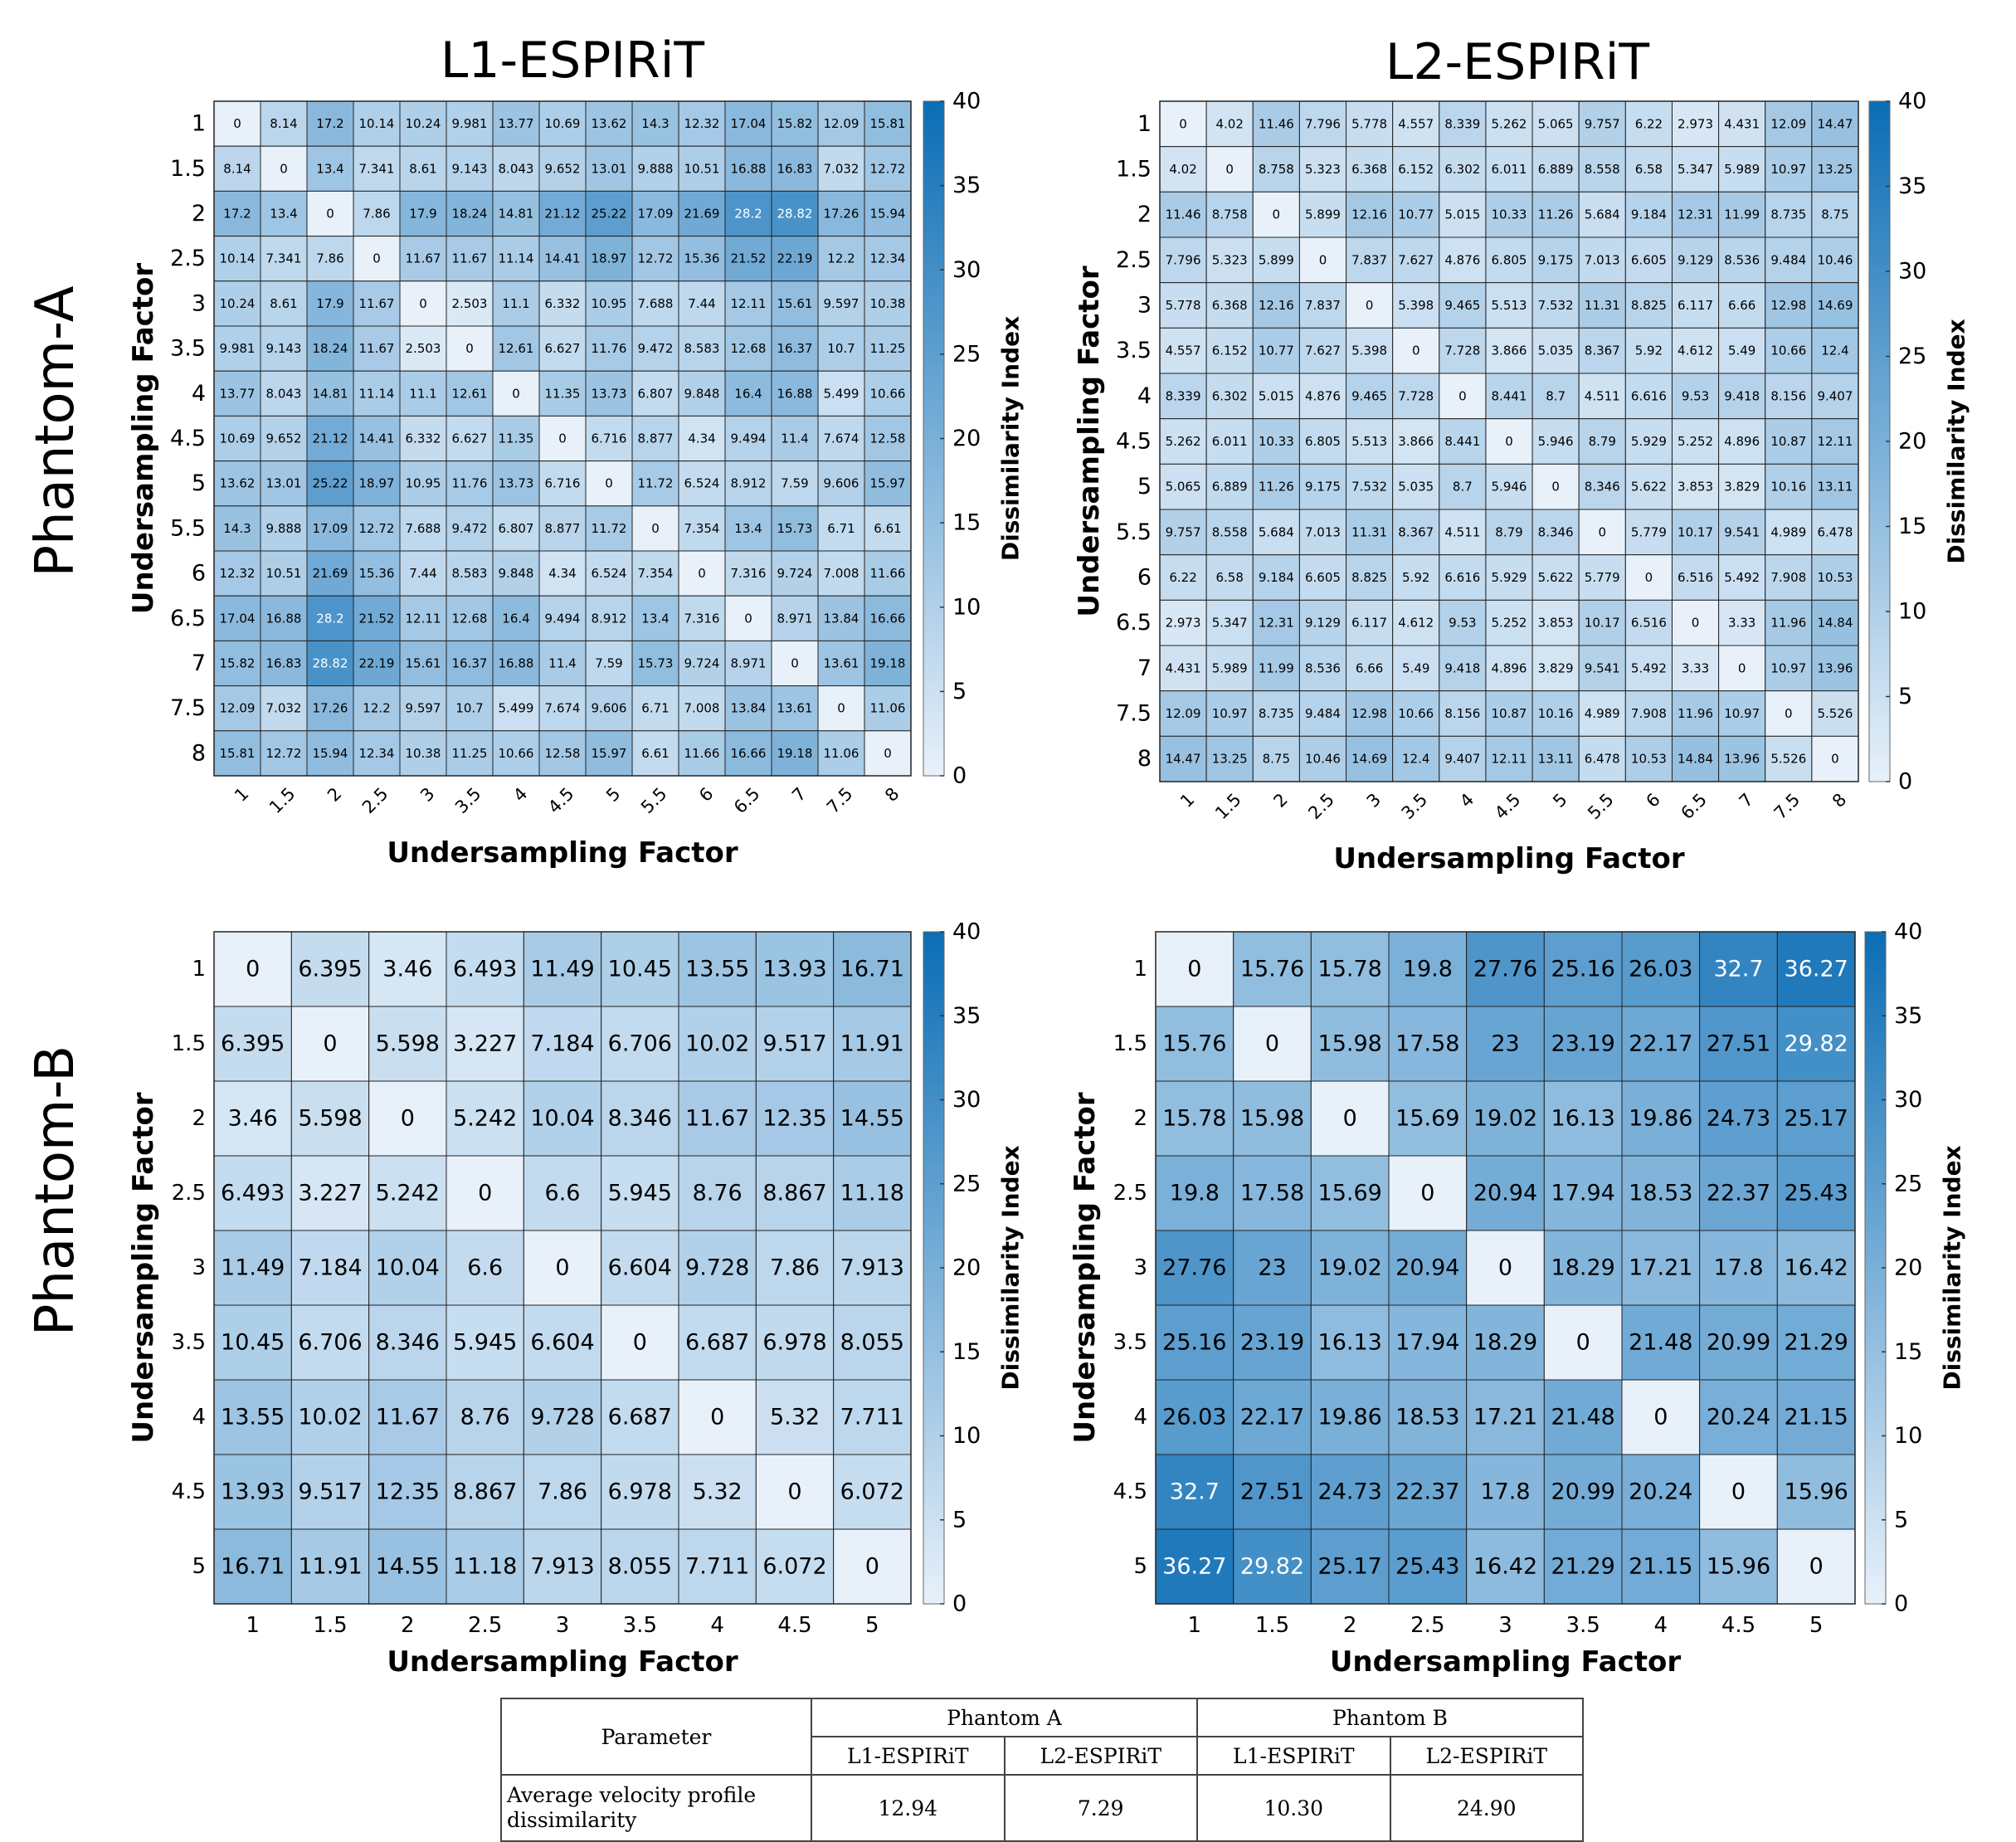 The width and height of the screenshot is (2016, 1842). I want to click on cell-label: 9.465, so click(1462, 305).